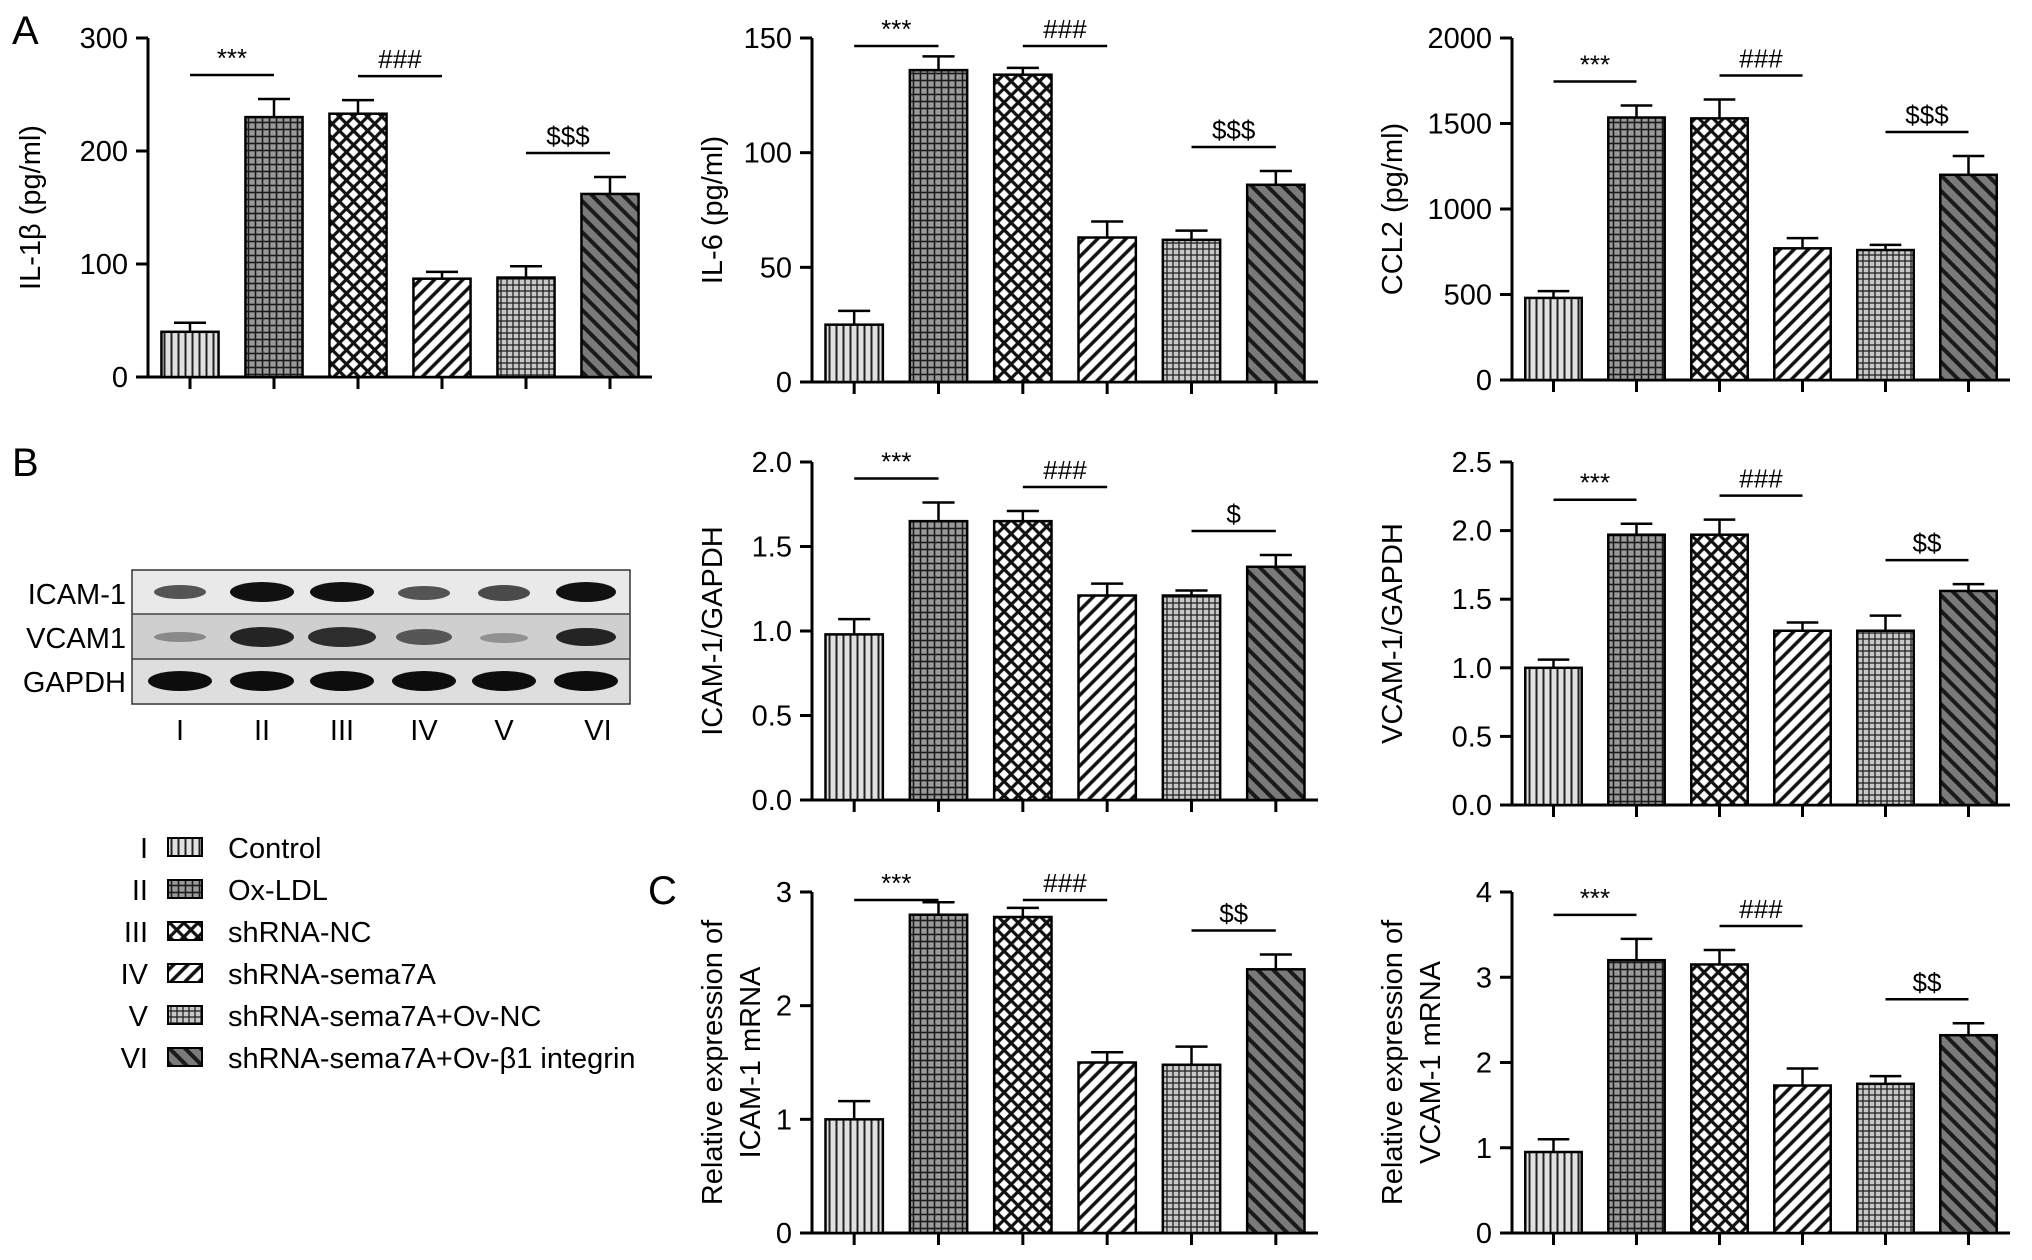 The height and width of the screenshot is (1260, 2032). What do you see at coordinates (1484, 893) in the screenshot?
I see `y-tick-label: 4` at bounding box center [1484, 893].